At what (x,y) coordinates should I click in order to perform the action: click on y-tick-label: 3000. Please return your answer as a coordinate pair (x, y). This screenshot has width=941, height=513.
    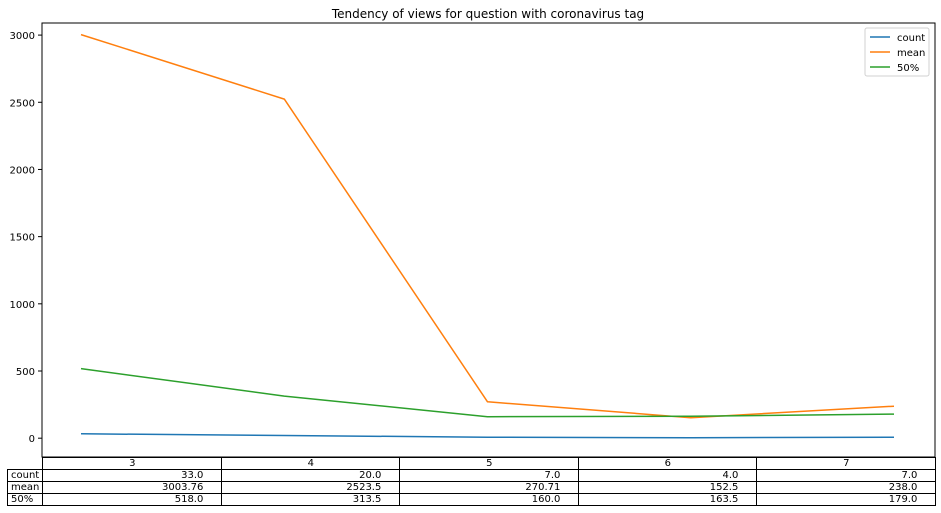
    Looking at the image, I should click on (22, 36).